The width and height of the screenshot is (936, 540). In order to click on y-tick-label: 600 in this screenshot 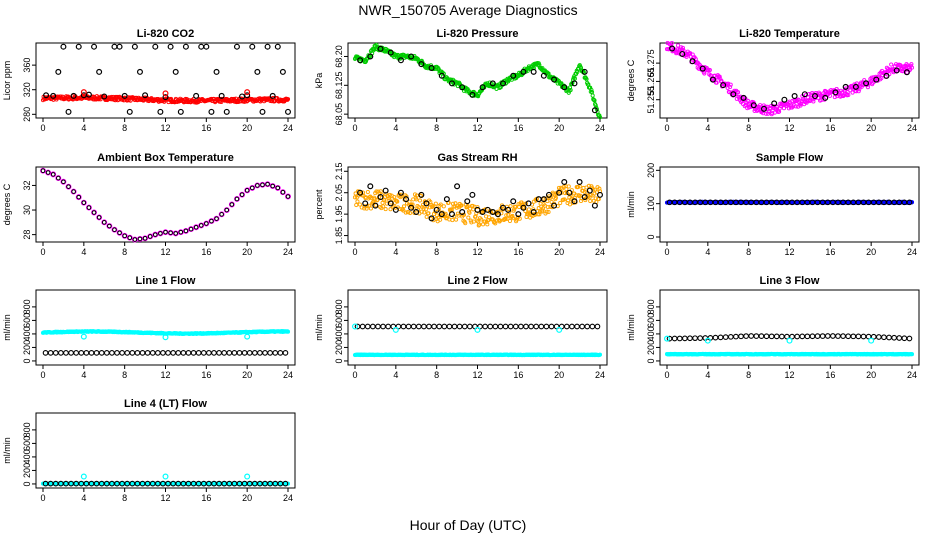, I will do `click(27, 320)`.